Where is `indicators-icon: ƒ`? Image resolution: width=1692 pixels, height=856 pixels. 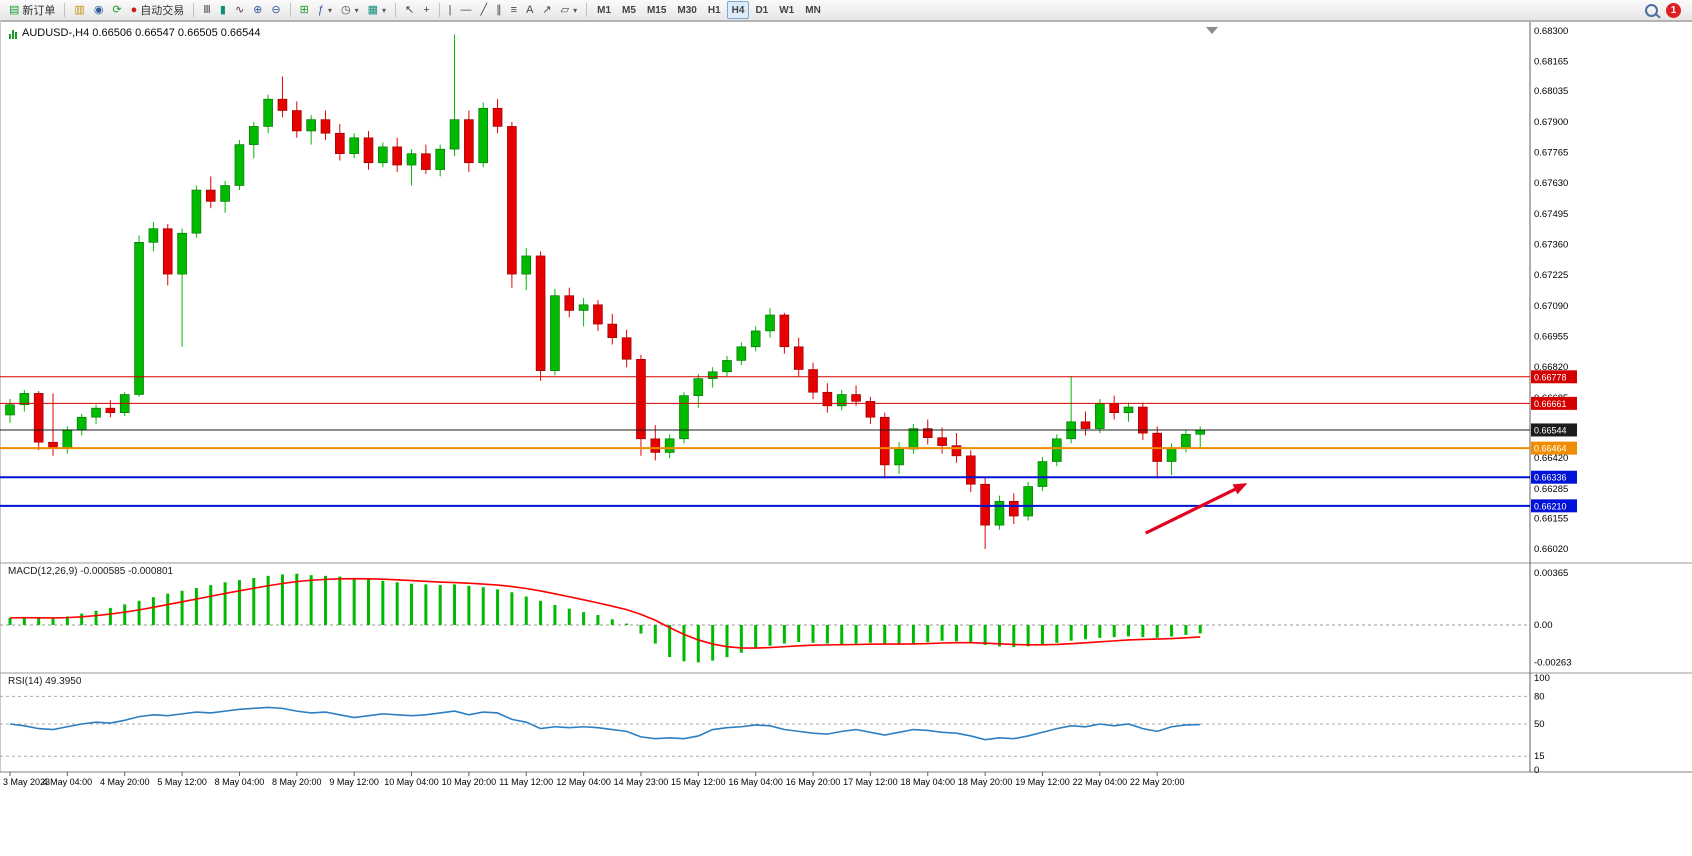
indicators-icon: ƒ is located at coordinates (320, 9).